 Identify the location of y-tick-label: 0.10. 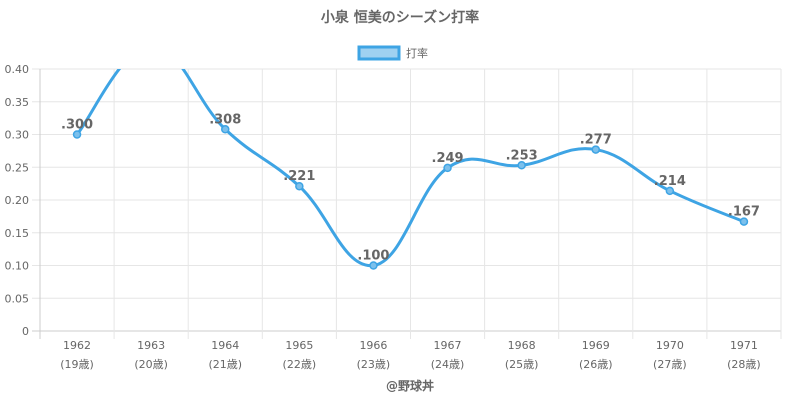
(17, 266).